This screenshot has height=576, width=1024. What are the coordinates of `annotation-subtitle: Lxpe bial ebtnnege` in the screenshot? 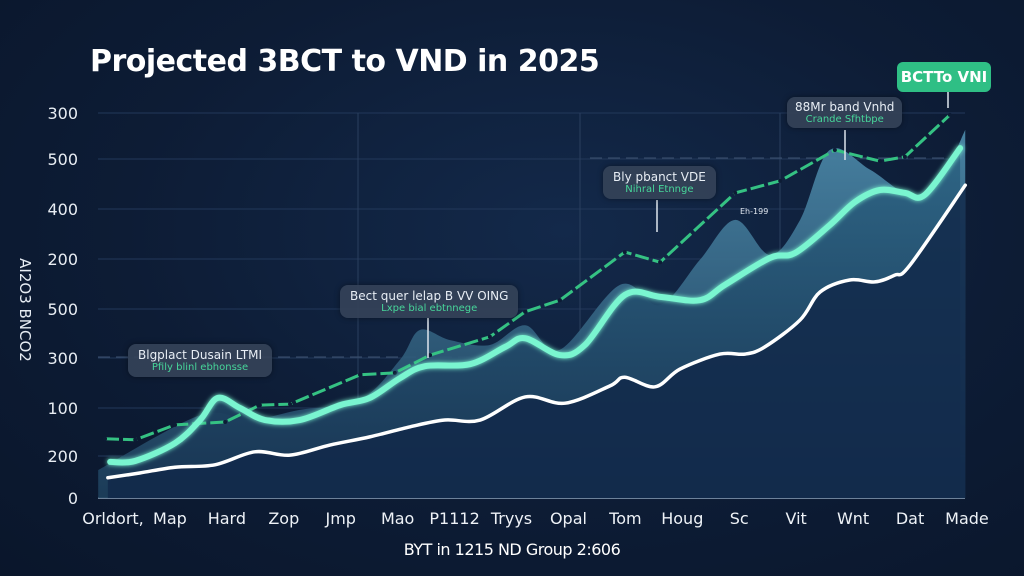 It's located at (429, 308).